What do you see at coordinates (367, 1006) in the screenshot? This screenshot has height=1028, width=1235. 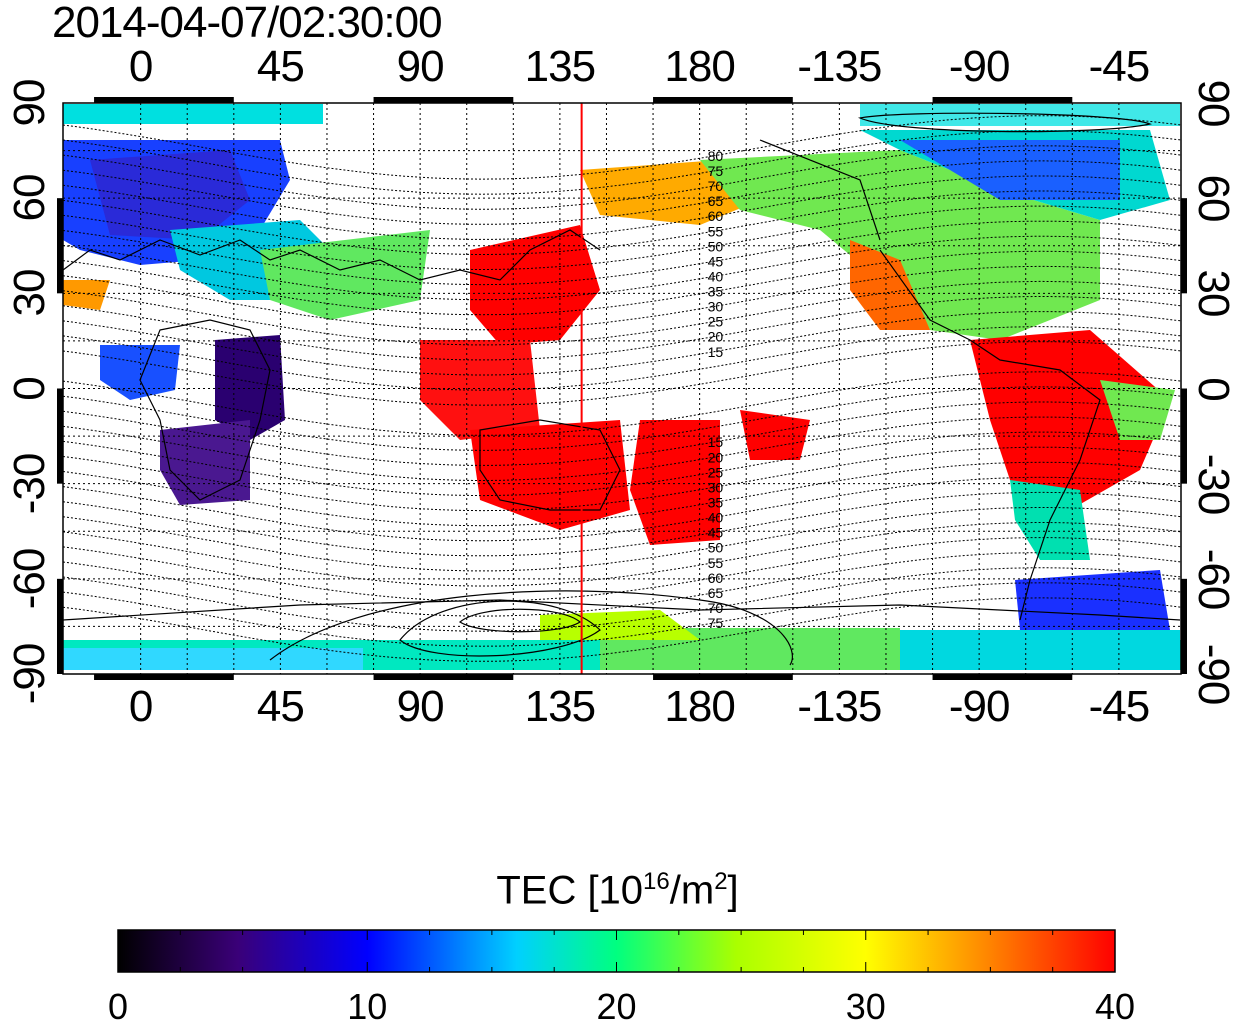 I see `colorbar-tick-label: 10` at bounding box center [367, 1006].